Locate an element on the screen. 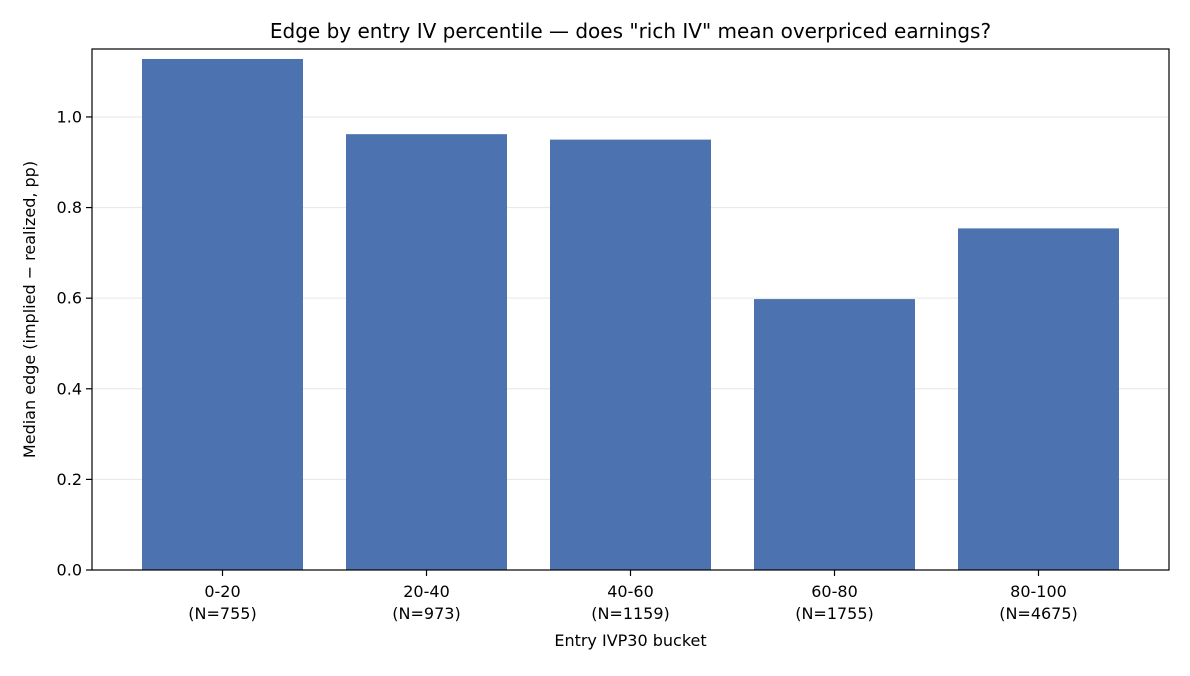 The width and height of the screenshot is (1190, 676). y-tick-label: 1.0 is located at coordinates (69, 116).